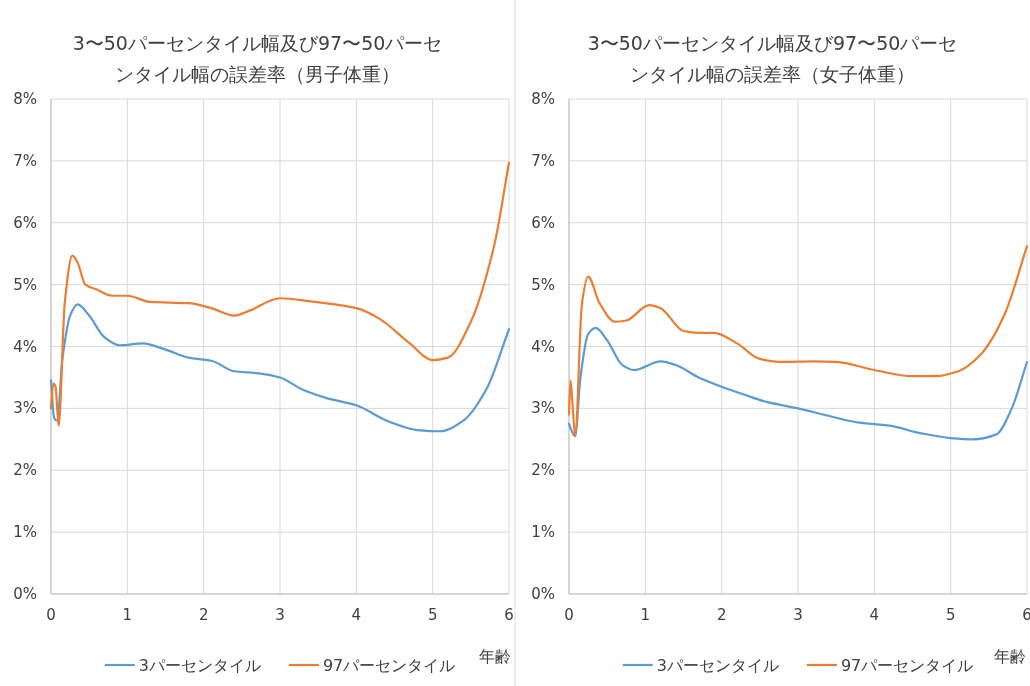  I want to click on chart-title: 3〜50パーセンタイル幅及び97〜50パーセンタイル幅の誤差率（女子体重）, so click(772, 58).